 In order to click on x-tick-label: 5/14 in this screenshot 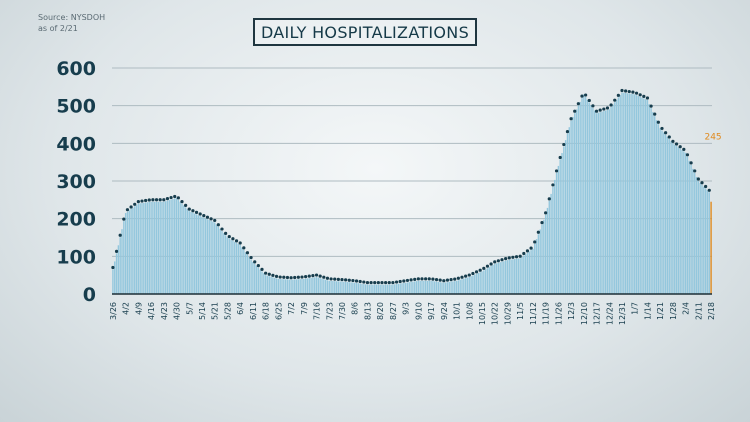, I will do `click(202, 311)`.